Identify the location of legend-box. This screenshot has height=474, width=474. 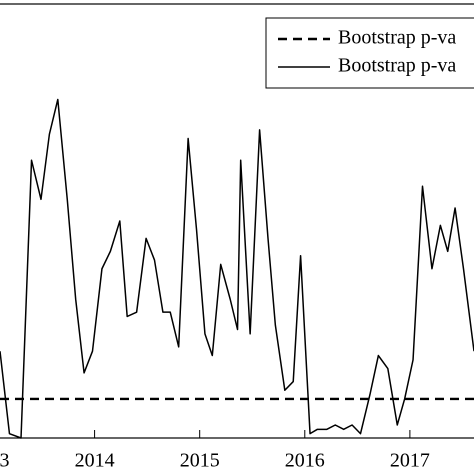
(369, 53).